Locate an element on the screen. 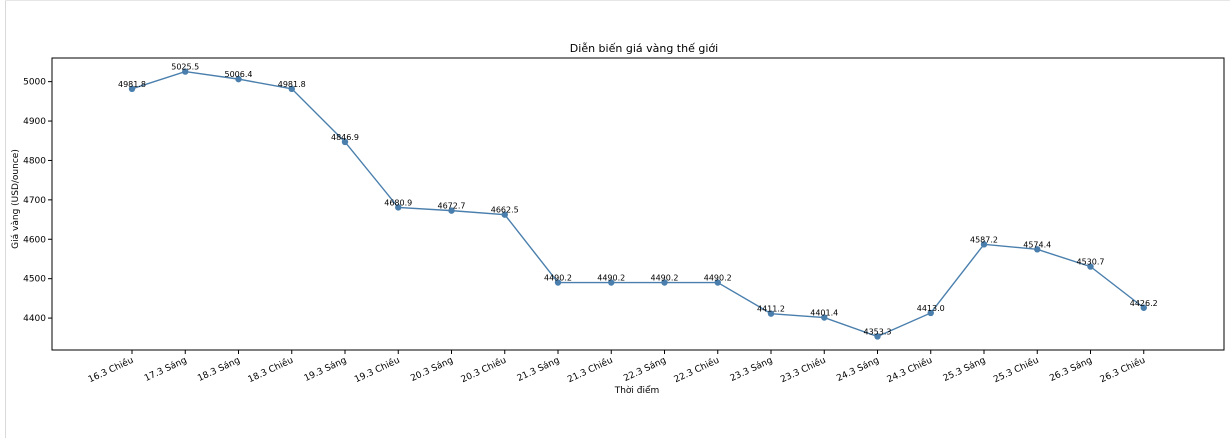 The height and width of the screenshot is (438, 1230). x-tick-label: 19.3 Sáng is located at coordinates (326, 370).